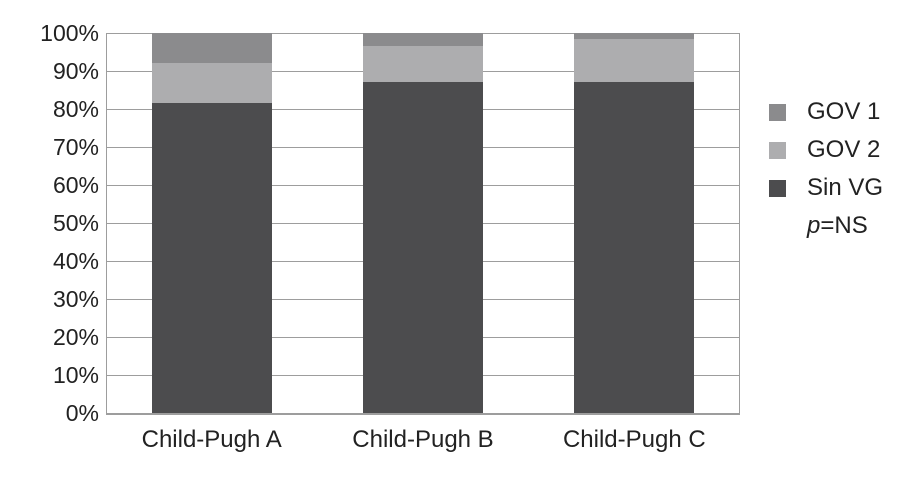  What do you see at coordinates (75, 147) in the screenshot?
I see `y-tick-label: 70%` at bounding box center [75, 147].